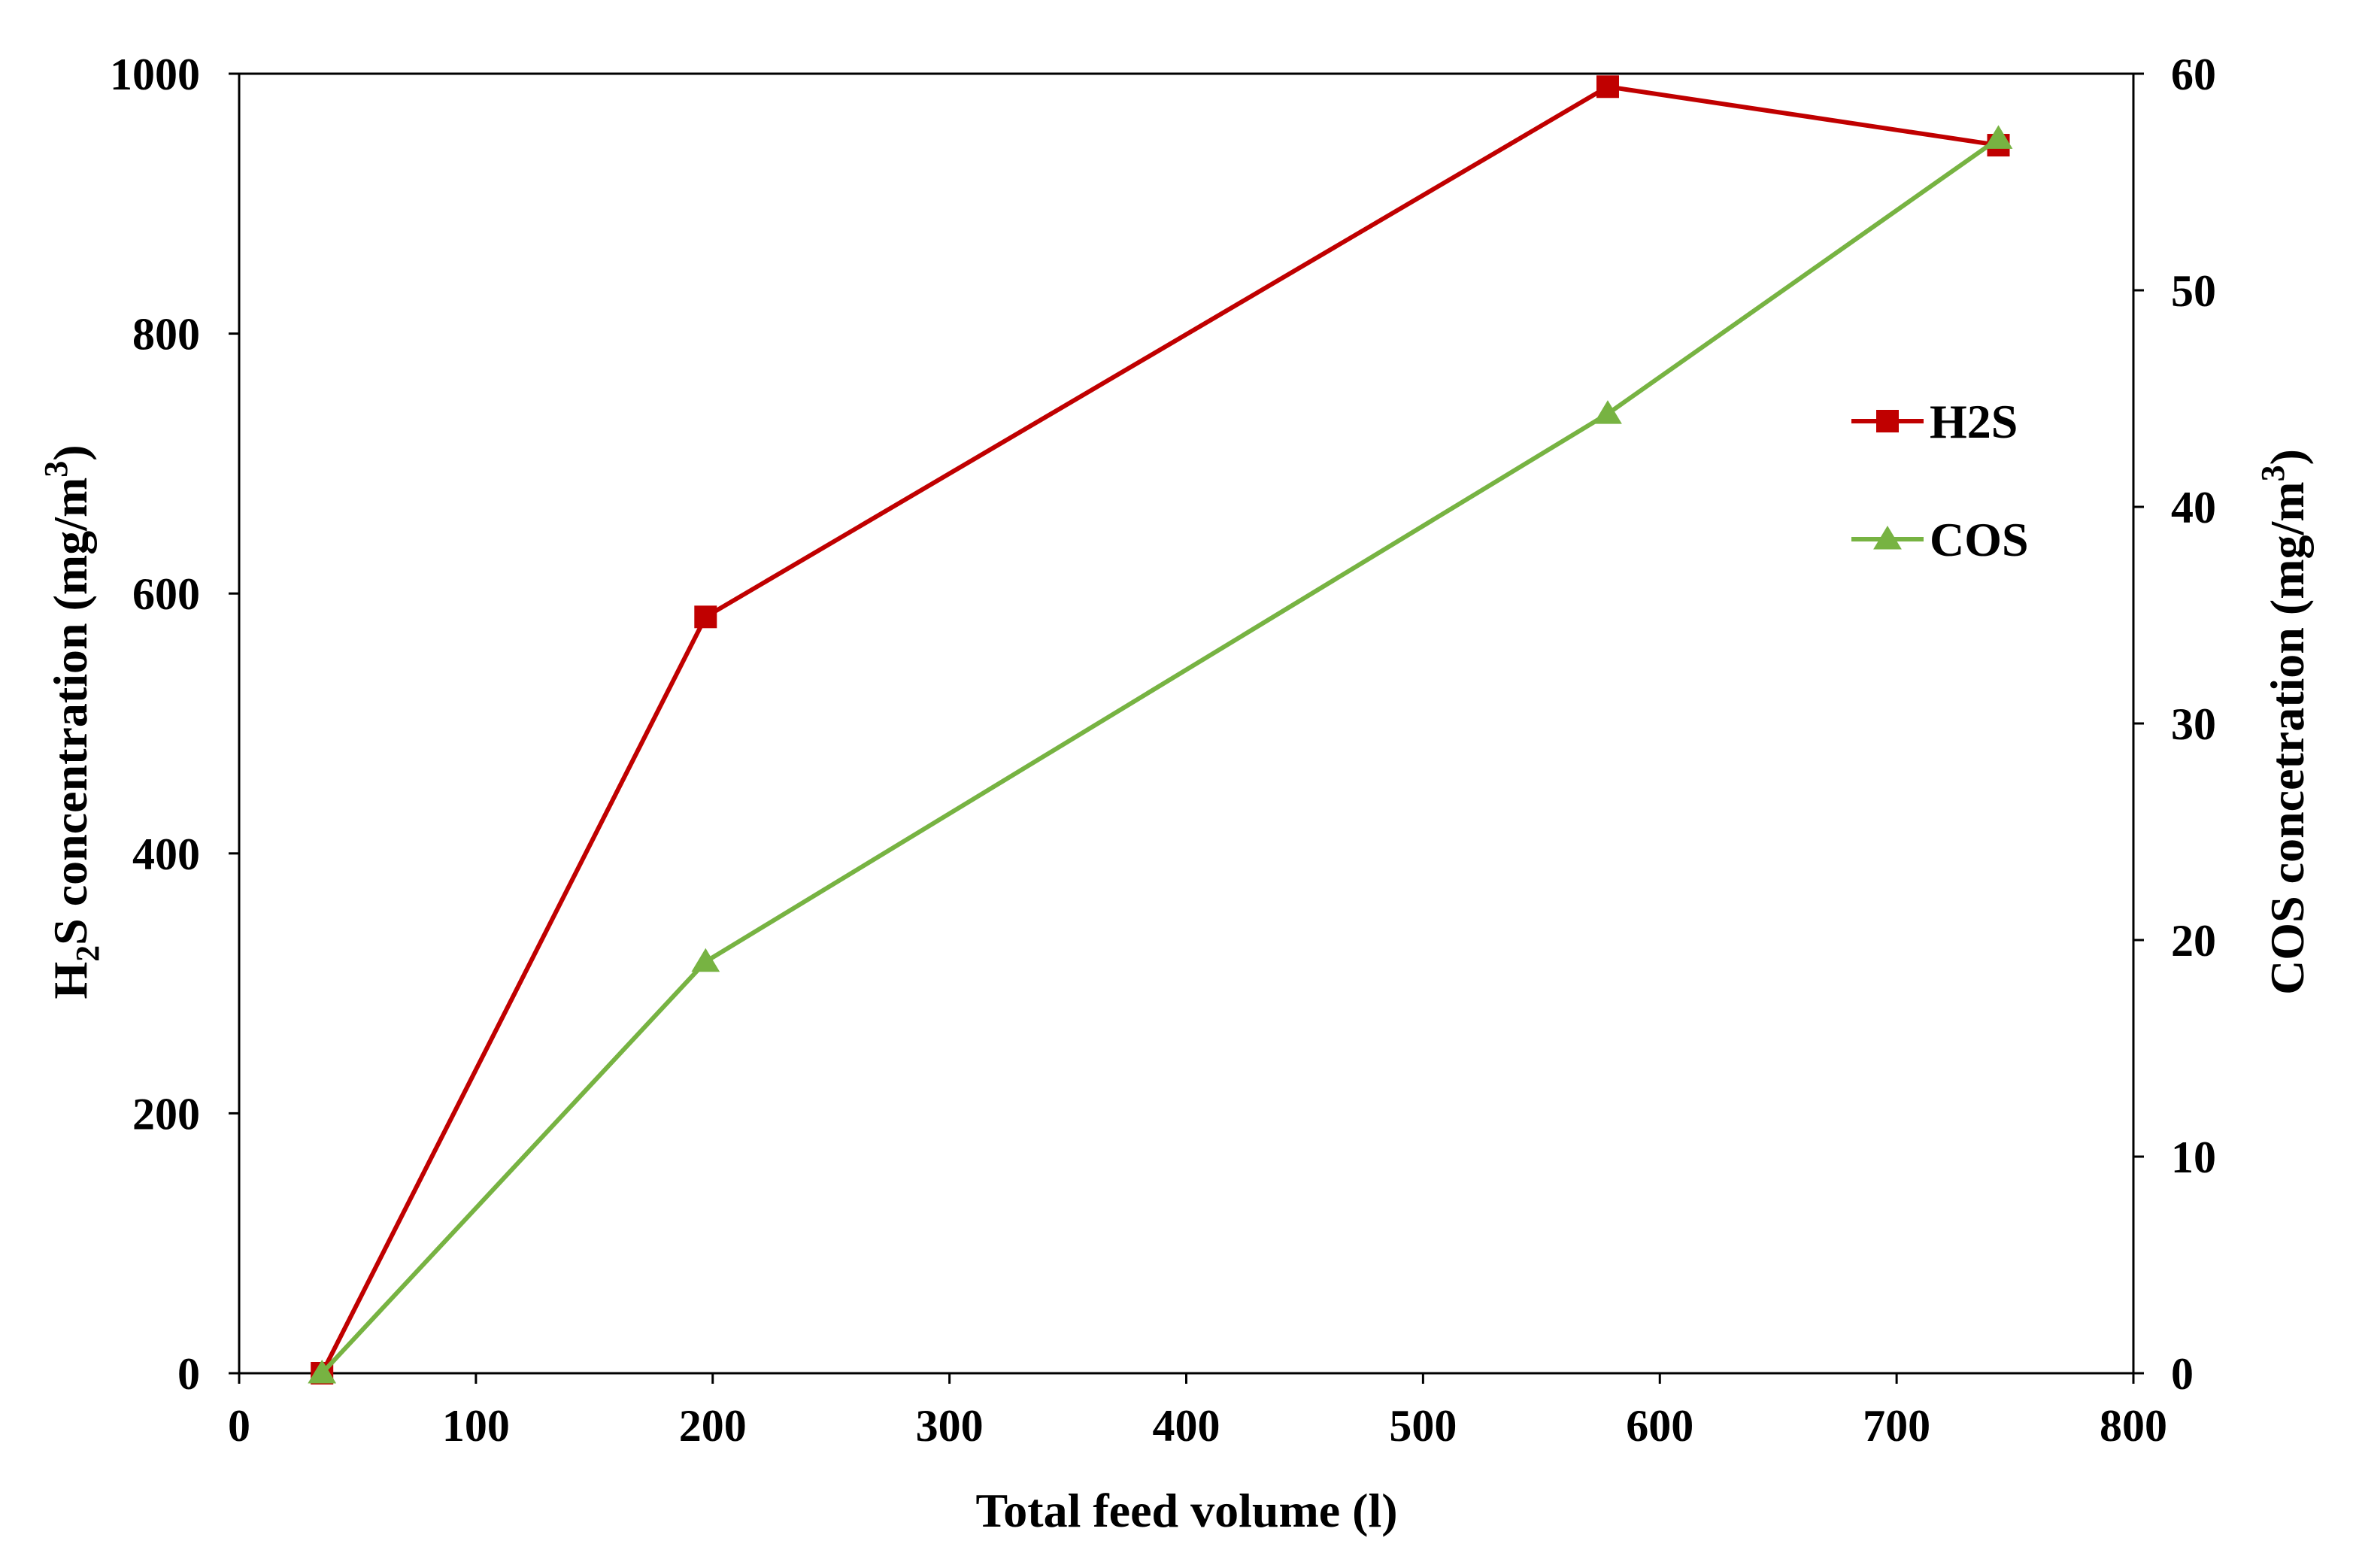 This screenshot has height=1568, width=2362. I want to click on left-y-axis-title-rest: S concentration (mg/m, so click(70, 712).